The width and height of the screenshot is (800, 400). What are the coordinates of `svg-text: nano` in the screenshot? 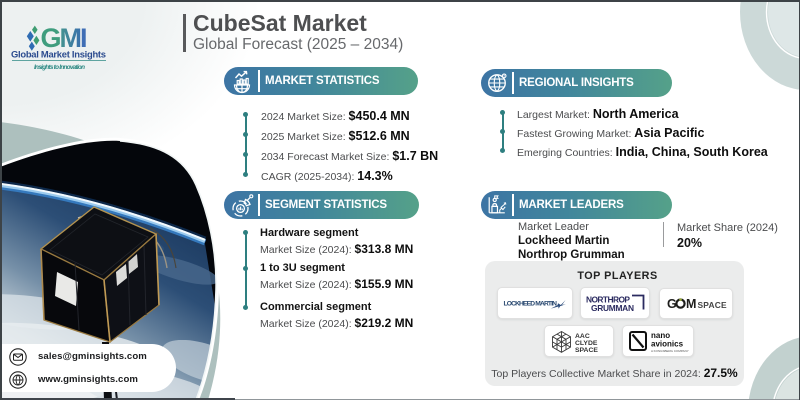 It's located at (660, 335).